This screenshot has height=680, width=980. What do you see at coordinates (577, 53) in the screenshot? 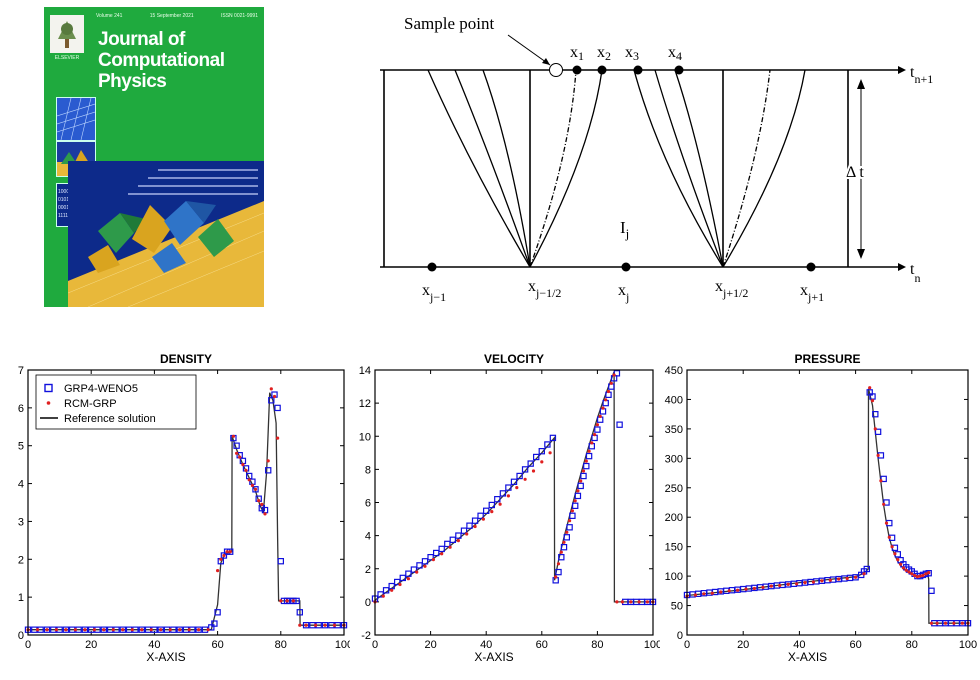
I see `node-label-x1: x1` at bounding box center [577, 53].